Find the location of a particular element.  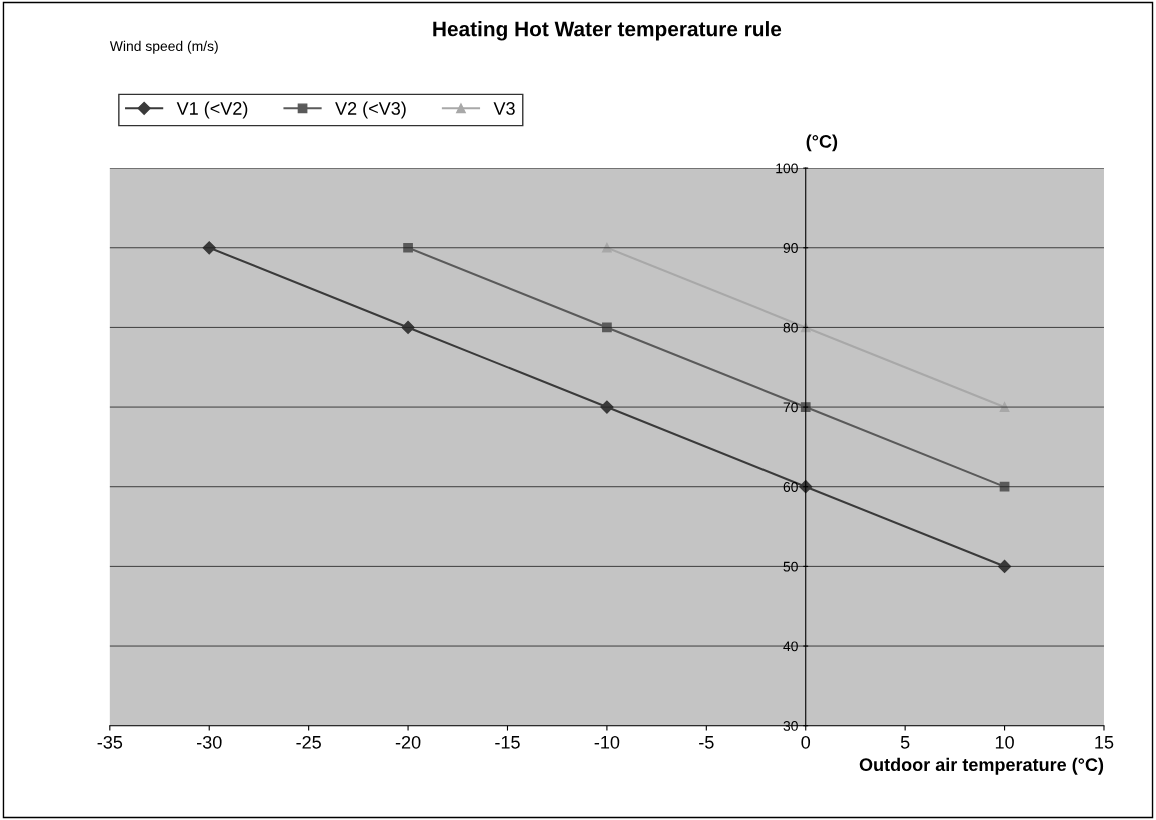

chart-title: Heating Hot Water temperature rule is located at coordinates (607, 31).